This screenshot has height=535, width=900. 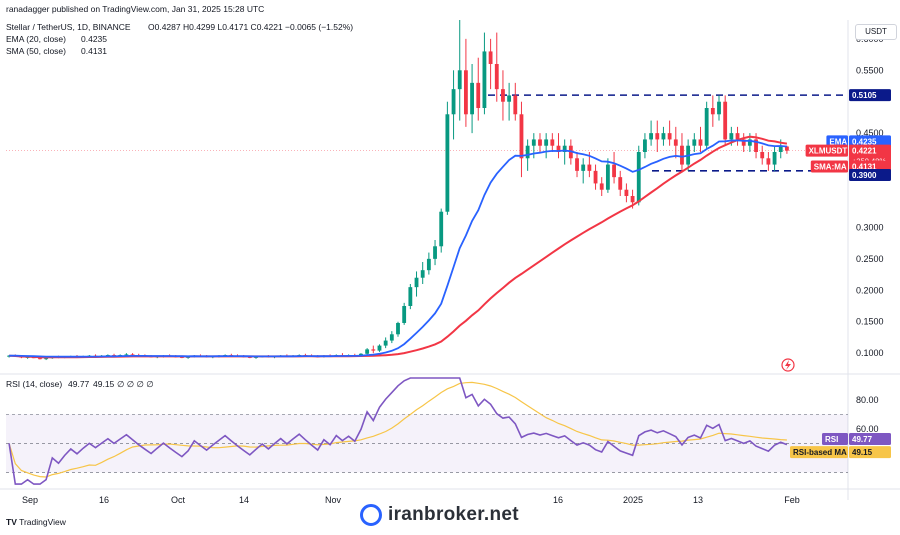 What do you see at coordinates (850, 166) in the screenshot?
I see `price-tag: SMA:MA 0.4131` at bounding box center [850, 166].